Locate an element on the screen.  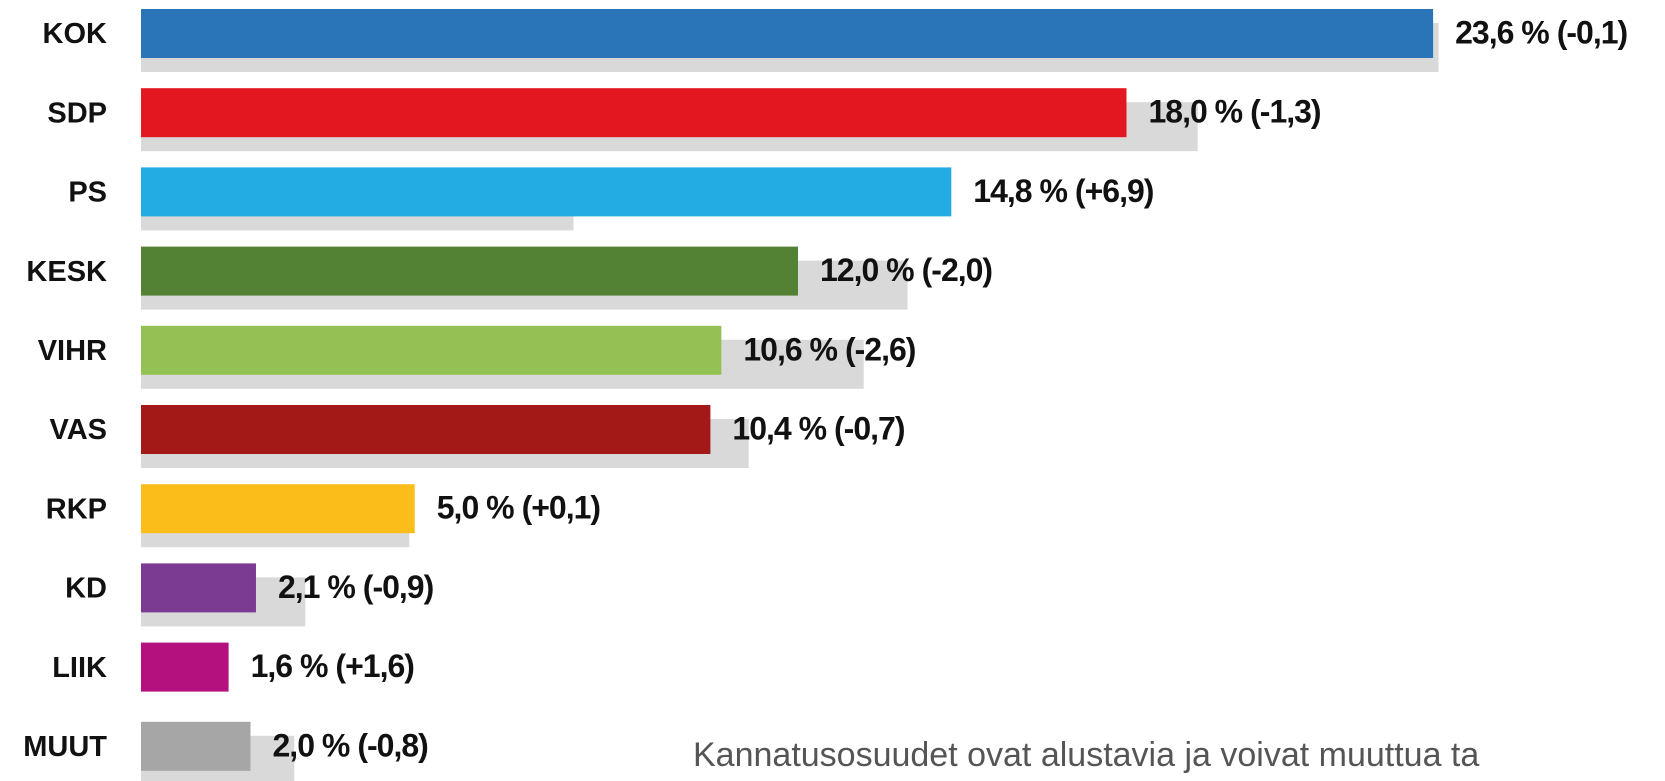
value: 5,0 % is located at coordinates (475, 508).